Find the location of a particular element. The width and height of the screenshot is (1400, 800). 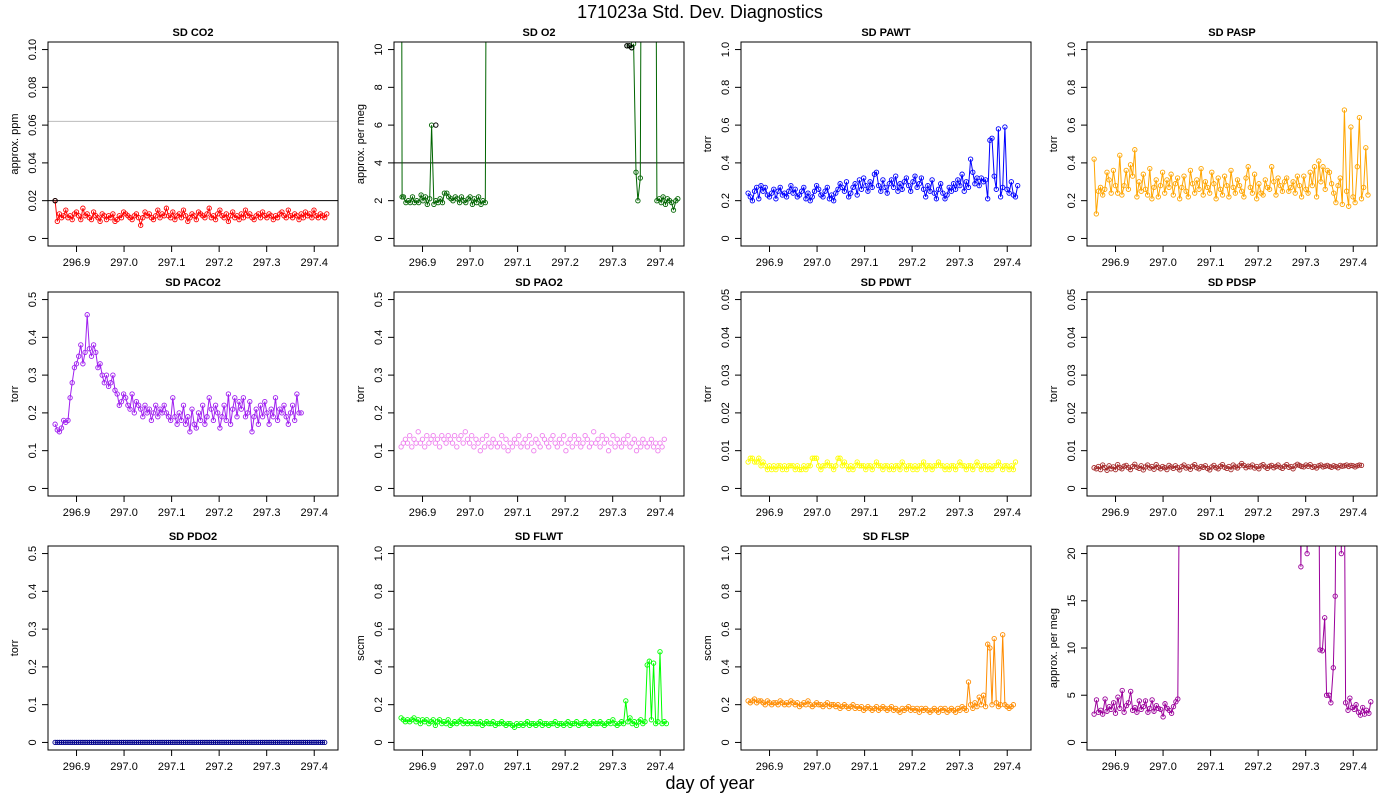

series-line is located at coordinates (178, 373).